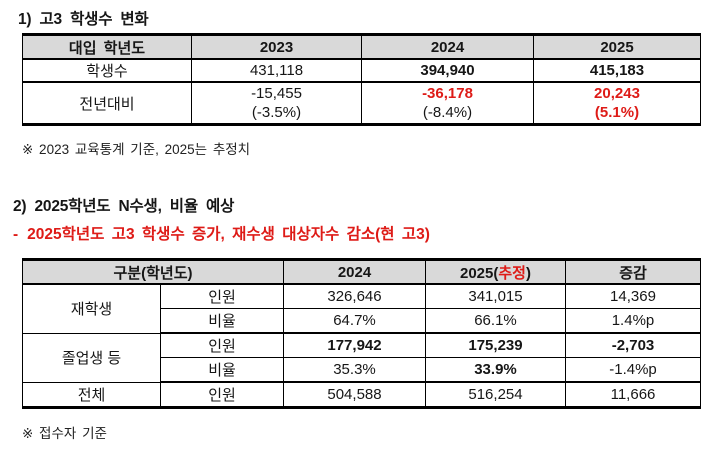 The image size is (720, 462). I want to click on enrolled-count-label: 인원, so click(222, 296).